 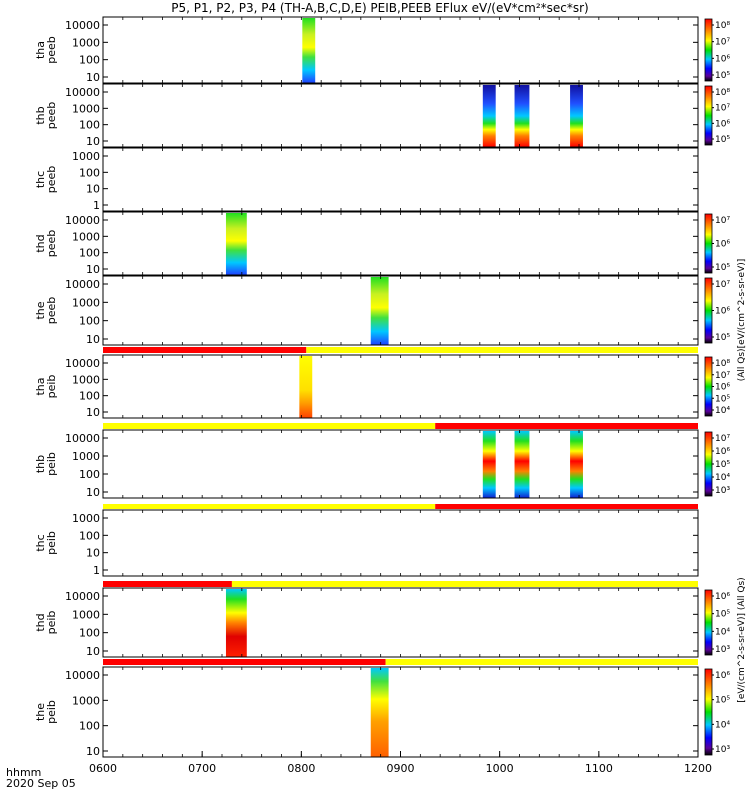 I want to click on colorbar-tick-label-thd_peeb-0: 10⁵, so click(x=722, y=268).